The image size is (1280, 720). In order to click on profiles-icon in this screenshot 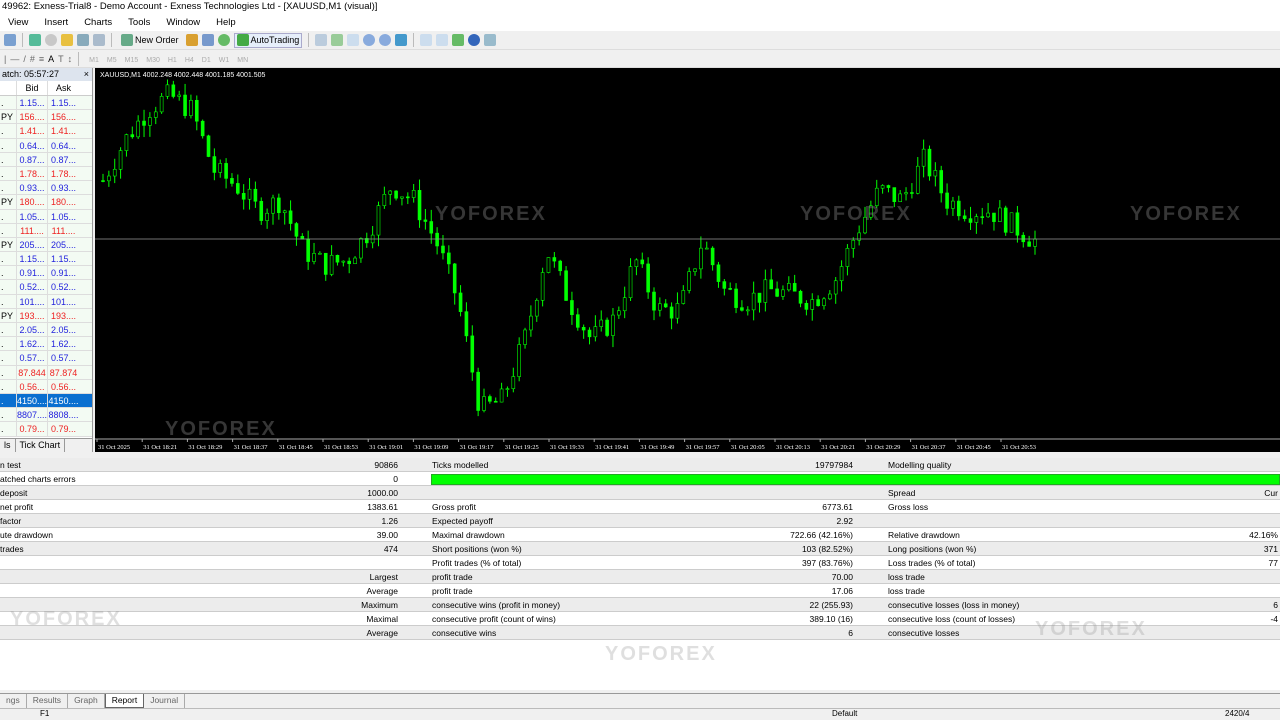, I will do `click(10, 40)`.